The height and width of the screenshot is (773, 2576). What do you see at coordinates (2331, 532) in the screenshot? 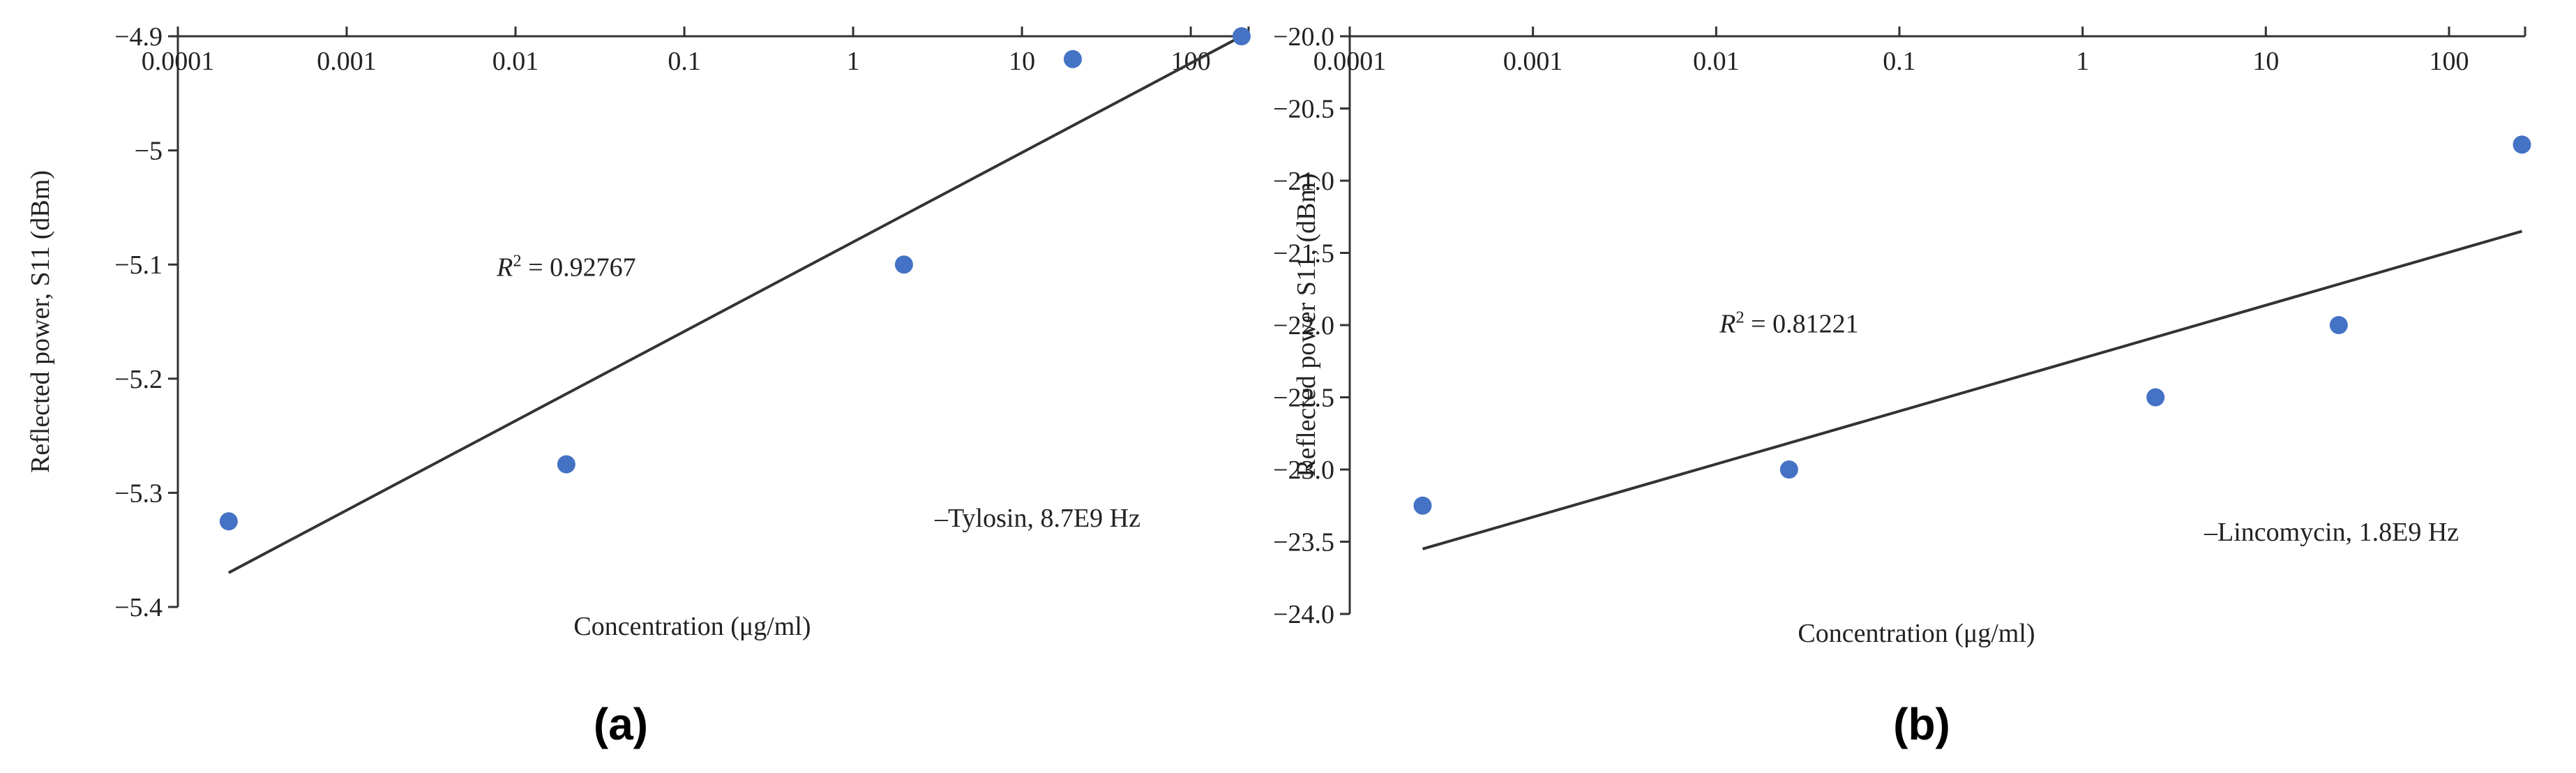
I see `legend-entry: –Lincomycin, 1.8E9 Hz` at bounding box center [2331, 532].